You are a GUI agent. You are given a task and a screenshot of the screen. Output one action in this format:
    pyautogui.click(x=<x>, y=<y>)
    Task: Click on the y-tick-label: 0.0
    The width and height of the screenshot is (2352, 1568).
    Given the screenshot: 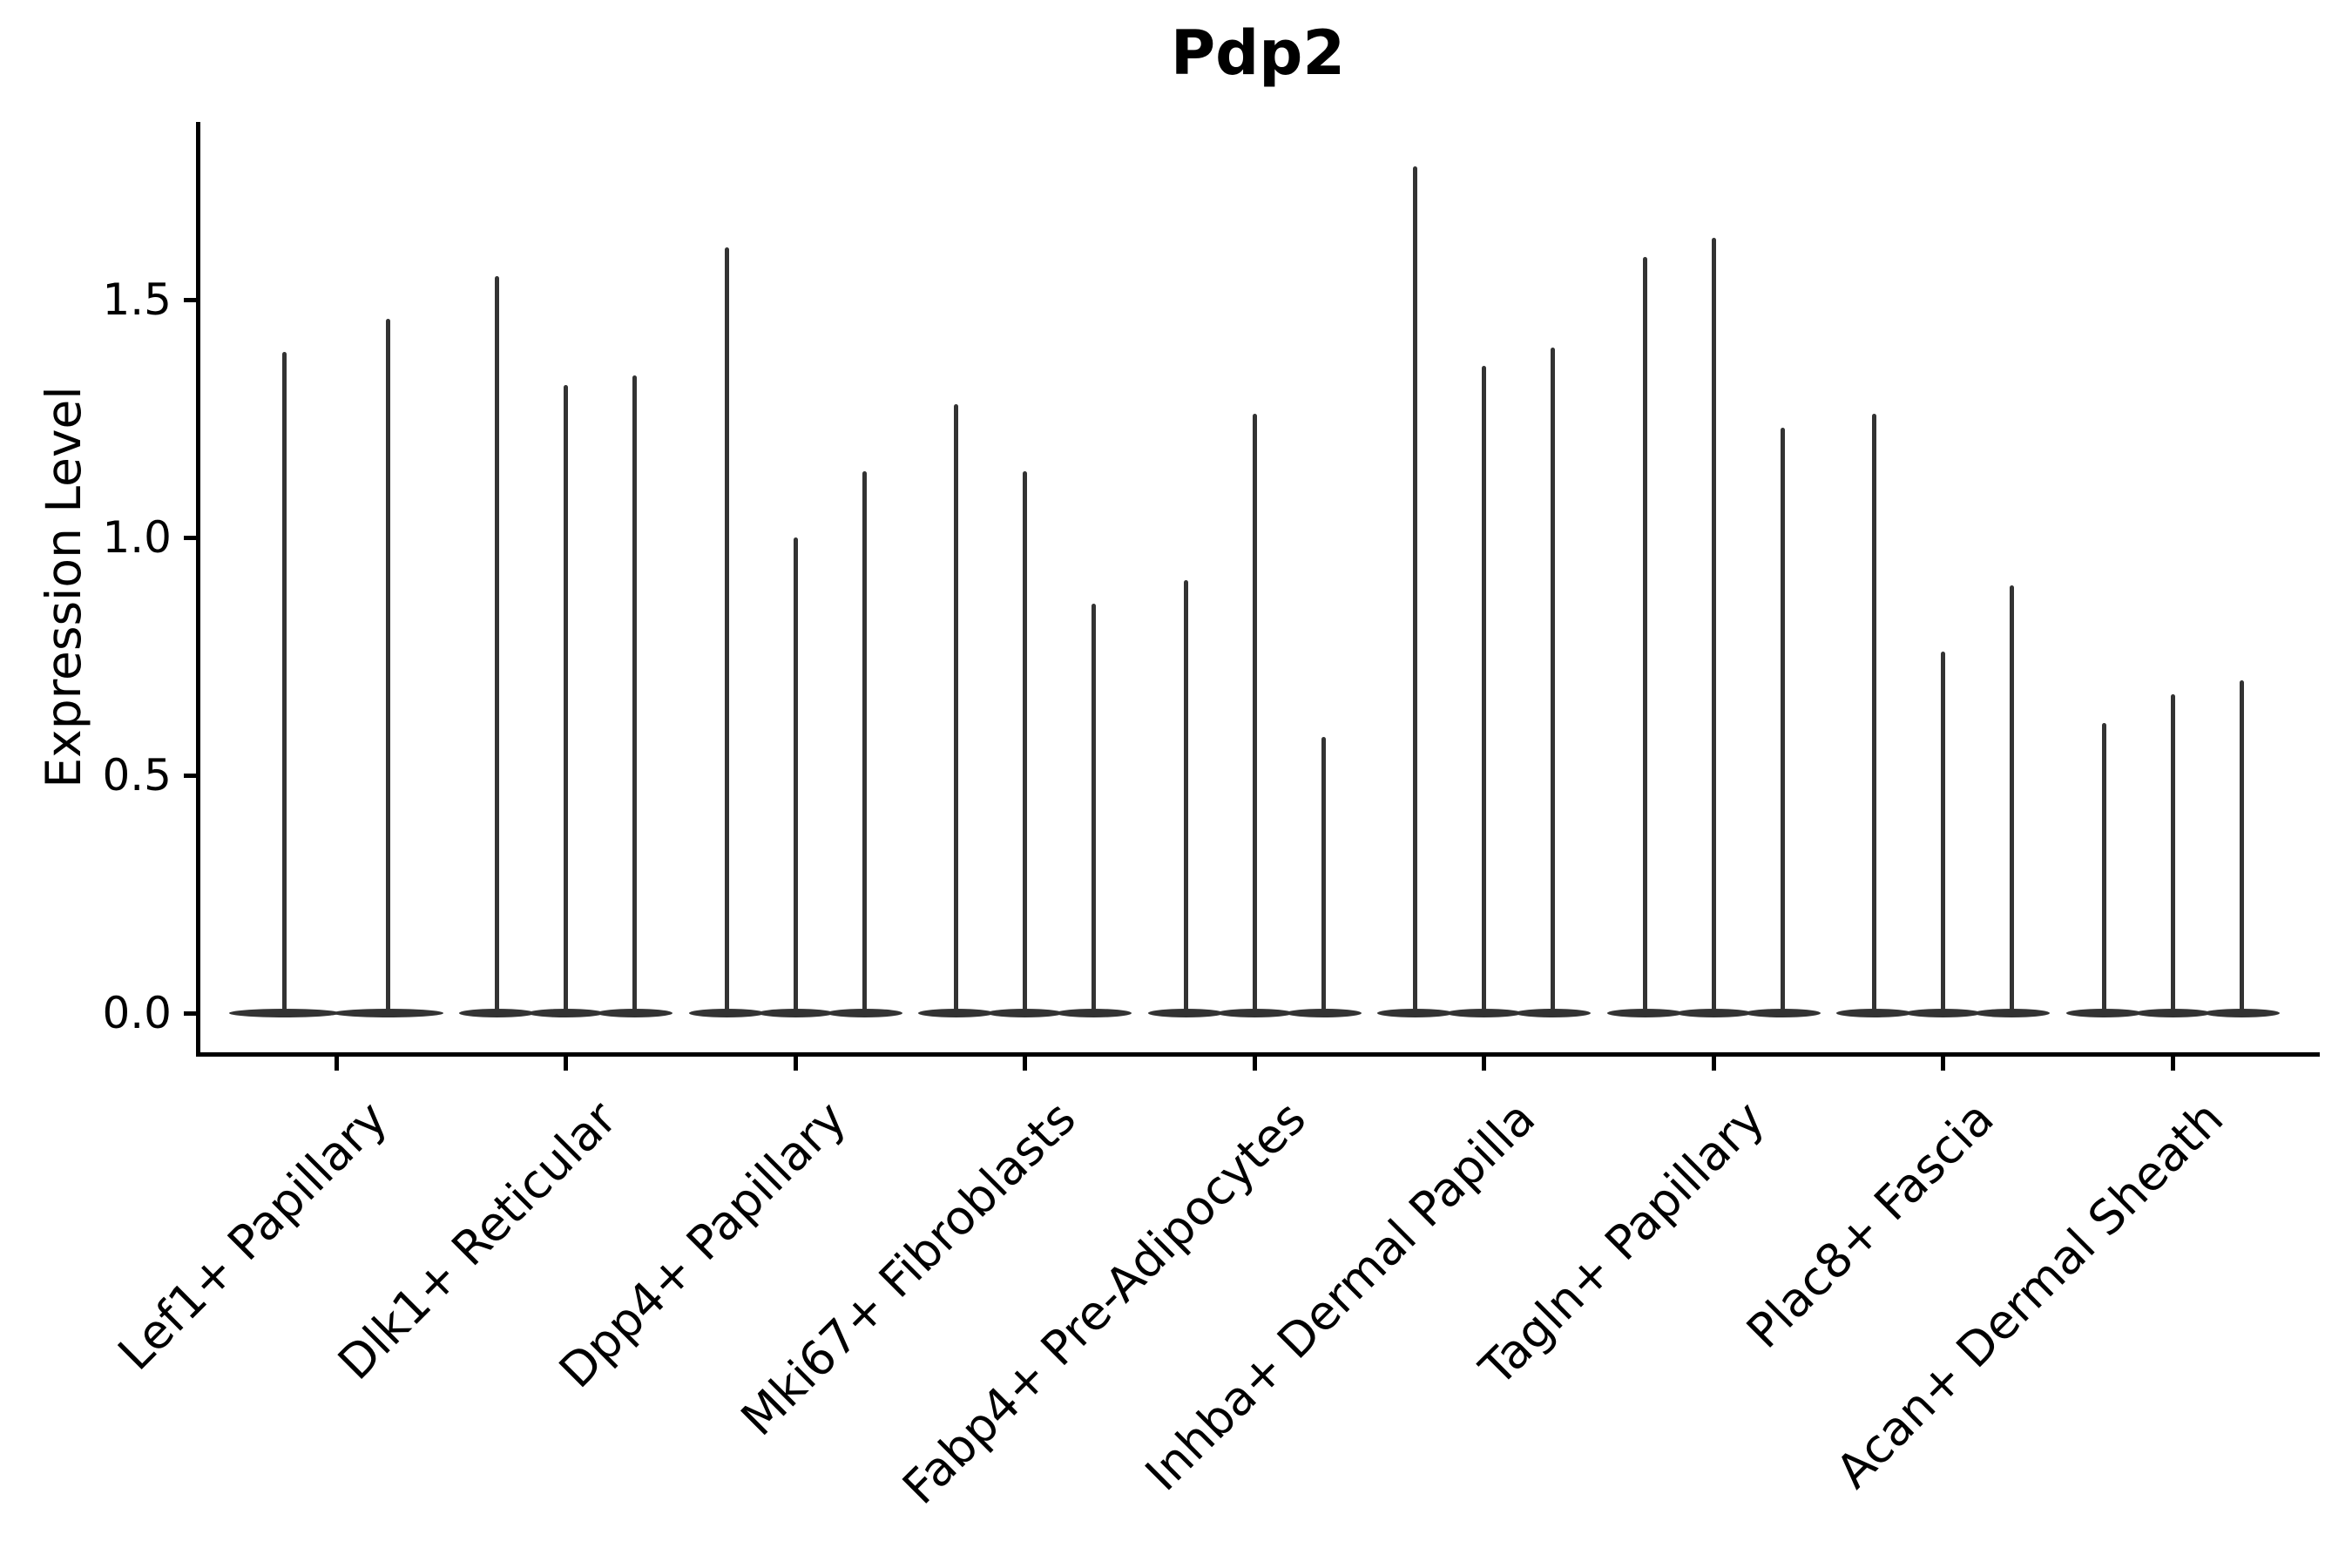 What is the action you would take?
    pyautogui.click(x=137, y=1013)
    